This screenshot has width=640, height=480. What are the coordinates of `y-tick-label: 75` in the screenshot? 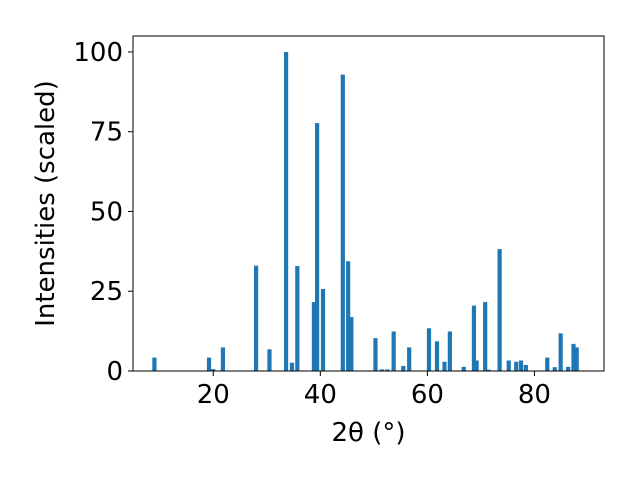 It's located at (106, 133).